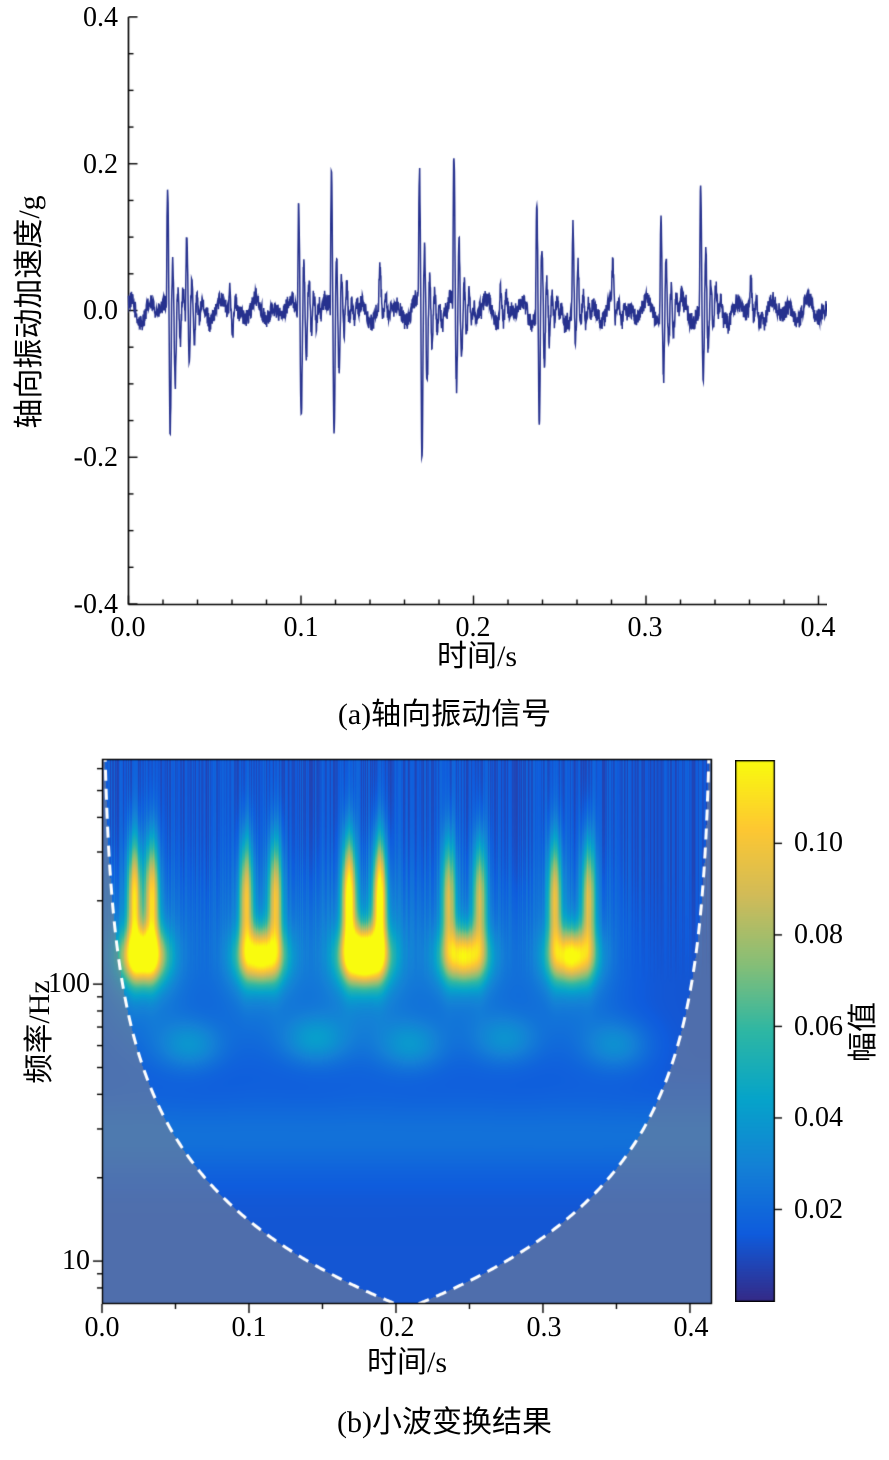 This screenshot has height=1460, width=889. What do you see at coordinates (95, 604) in the screenshot?
I see `y-tick-label: -0.4` at bounding box center [95, 604].